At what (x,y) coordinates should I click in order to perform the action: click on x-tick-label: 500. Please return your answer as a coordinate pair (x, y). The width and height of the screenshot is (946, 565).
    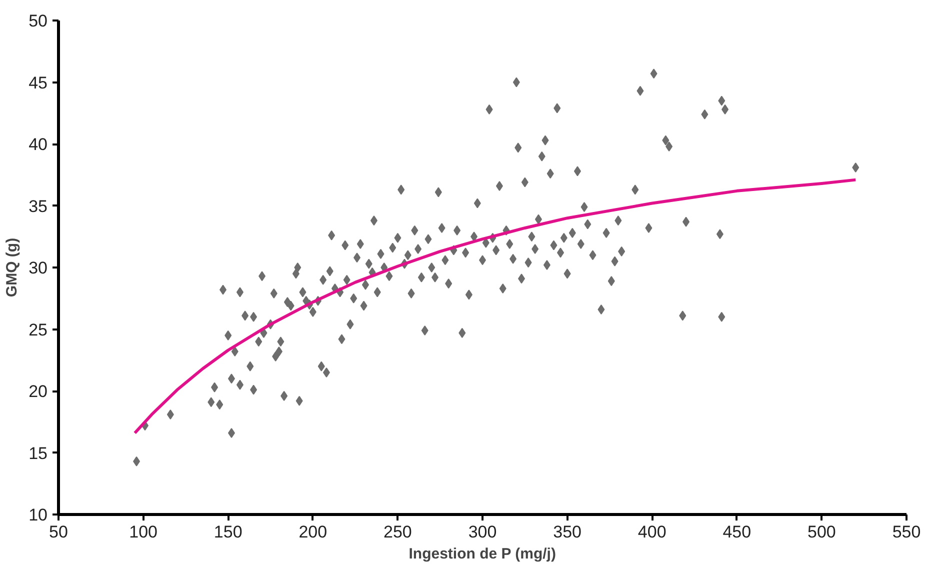
    Looking at the image, I should click on (822, 532).